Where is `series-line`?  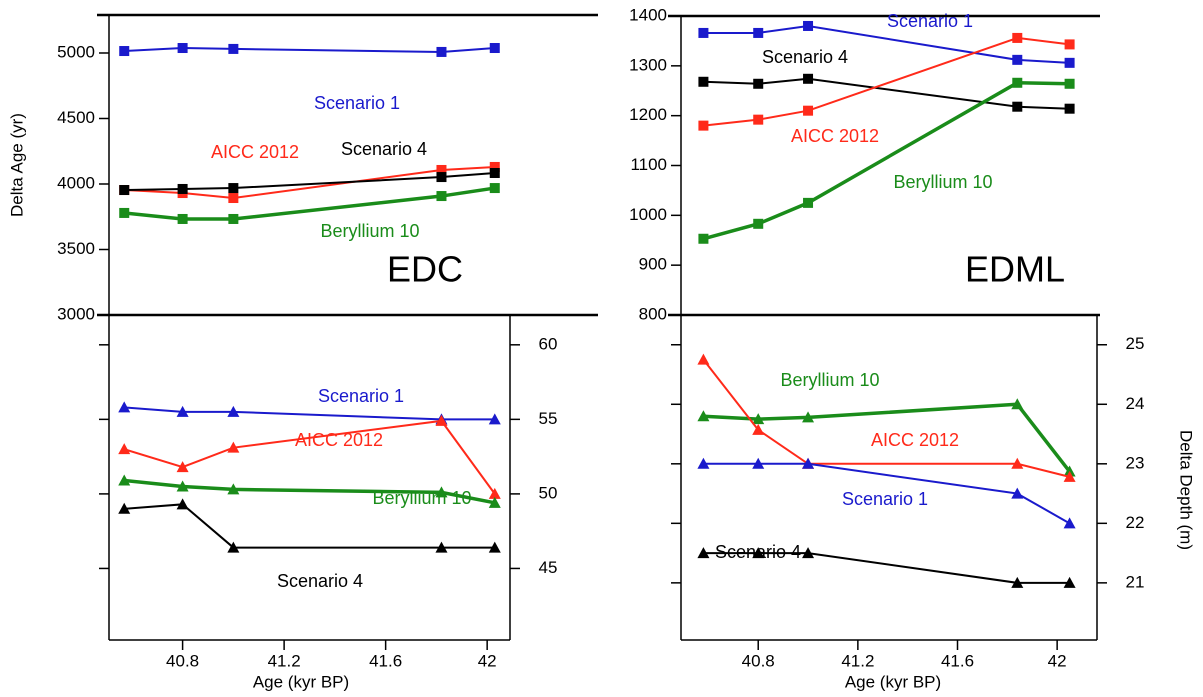 series-line is located at coordinates (309, 526).